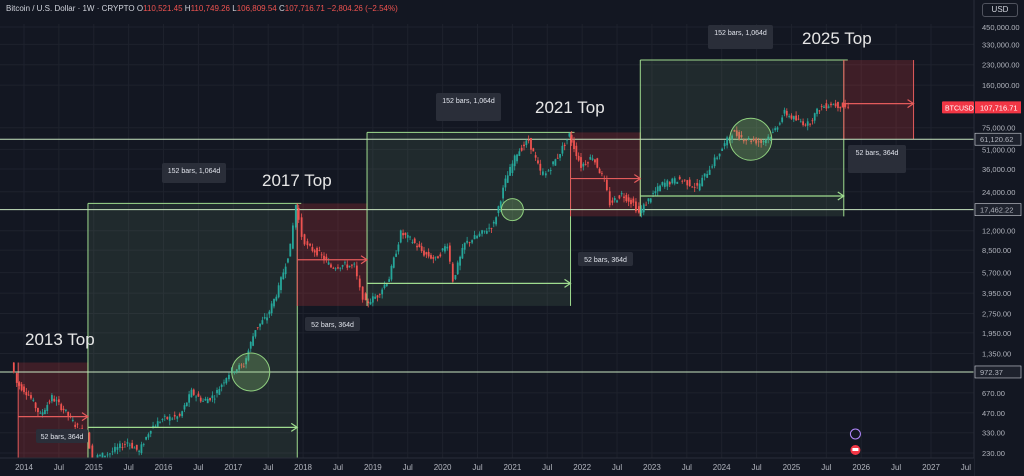  I want to click on price-level-badge, so click(998, 139).